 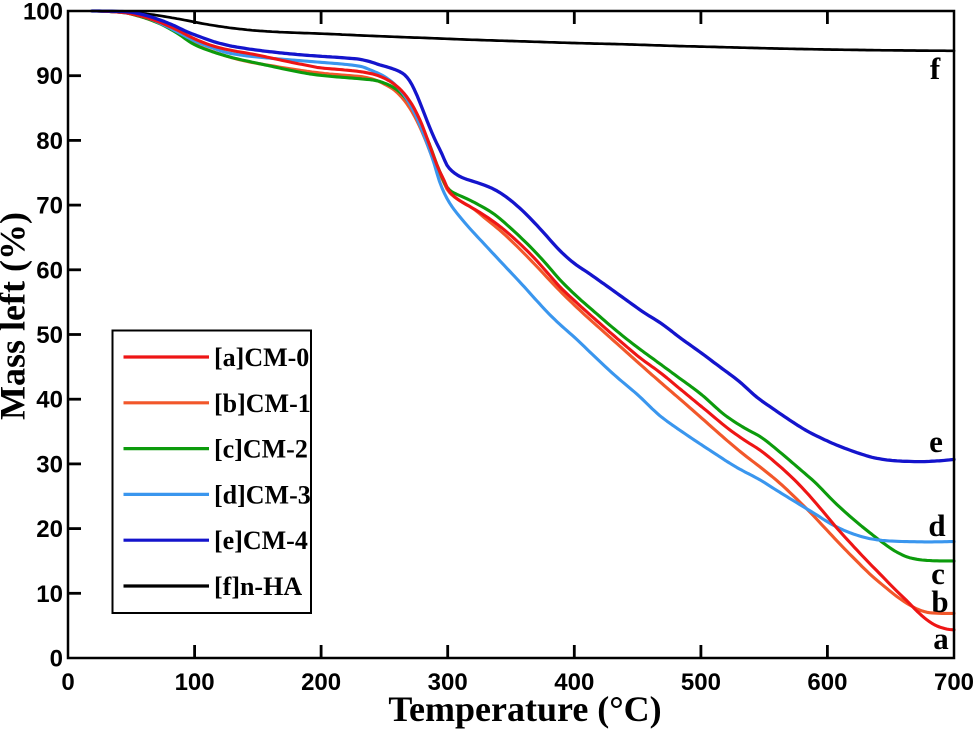 What do you see at coordinates (16, 316) in the screenshot?
I see `svg-text: Mass left (%)` at bounding box center [16, 316].